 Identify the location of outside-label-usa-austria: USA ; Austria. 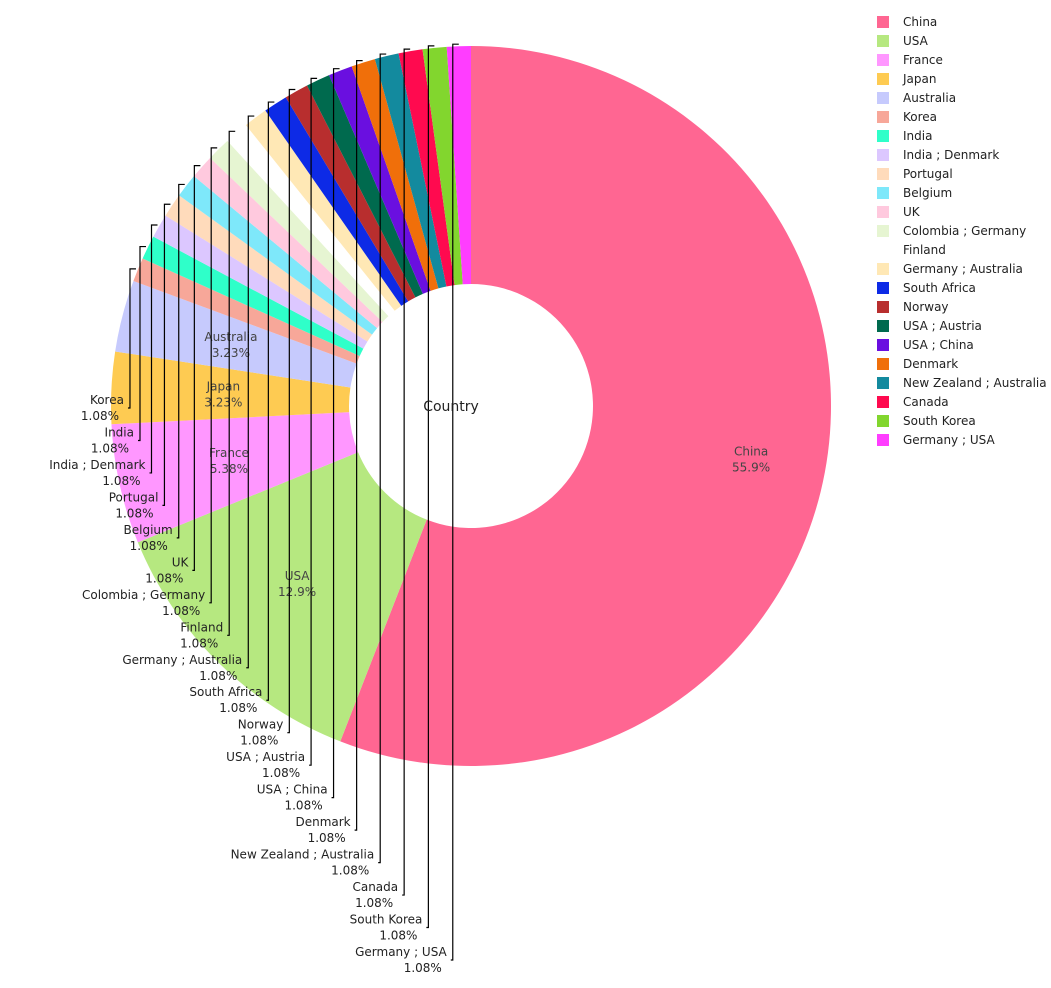
(265, 757).